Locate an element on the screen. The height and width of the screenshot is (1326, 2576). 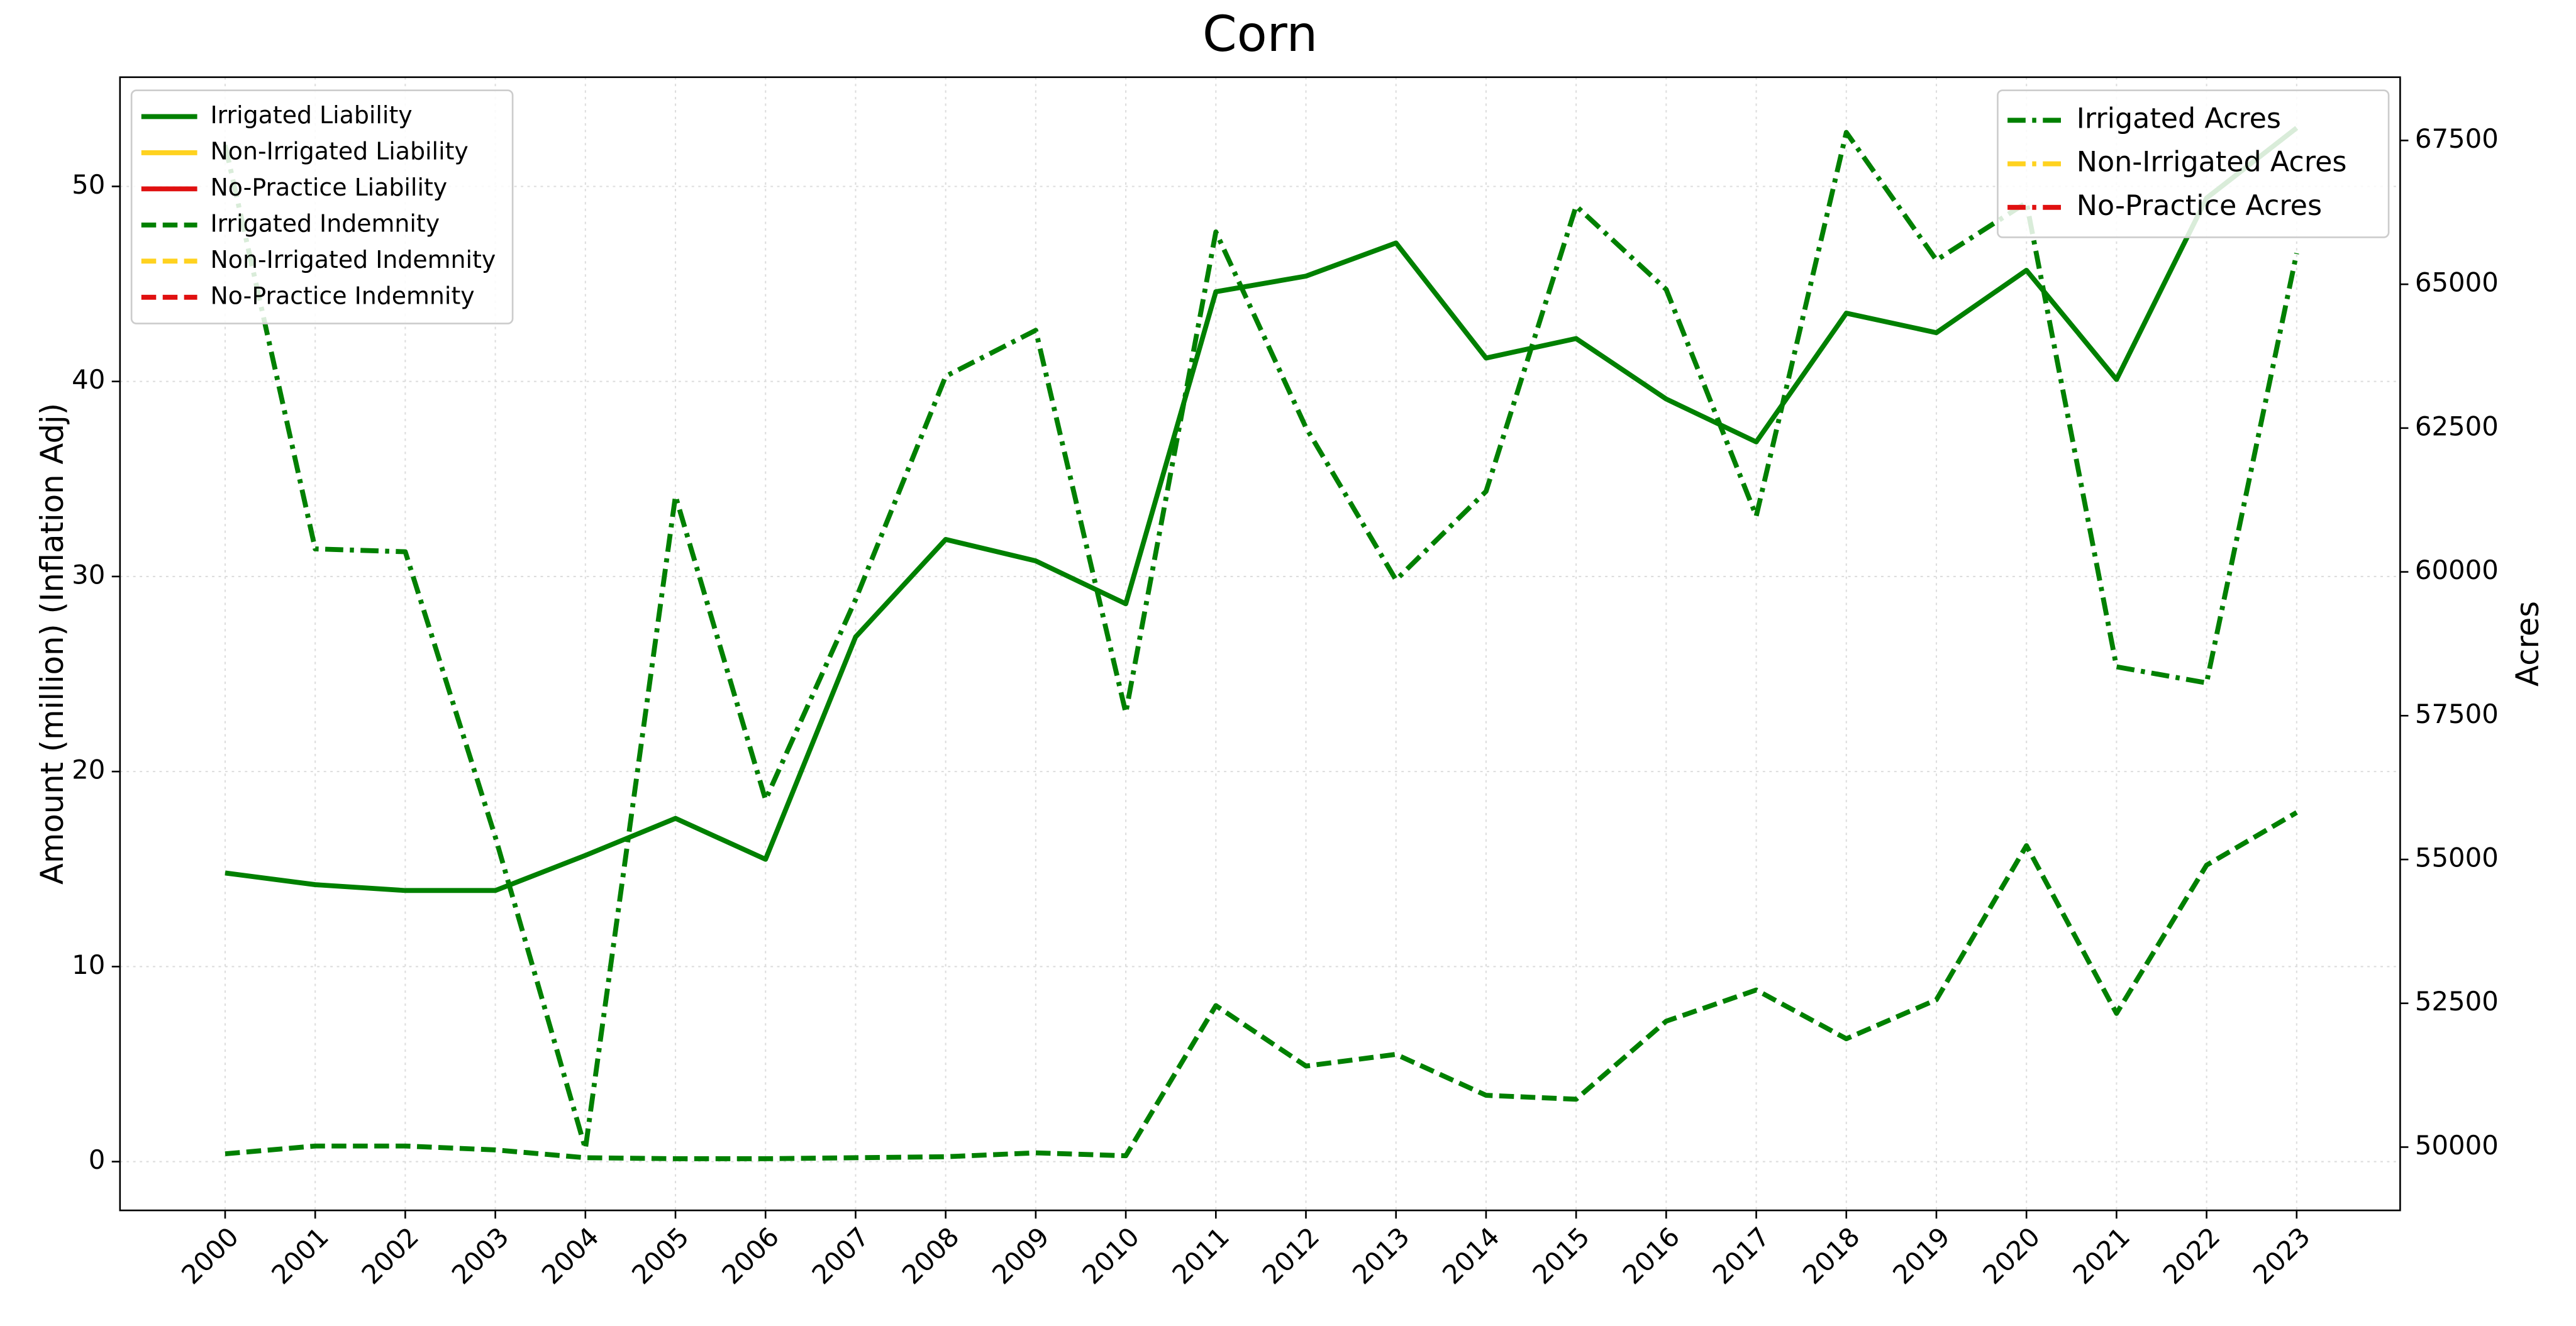
x-tick-label: 2019 is located at coordinates (1921, 1255).